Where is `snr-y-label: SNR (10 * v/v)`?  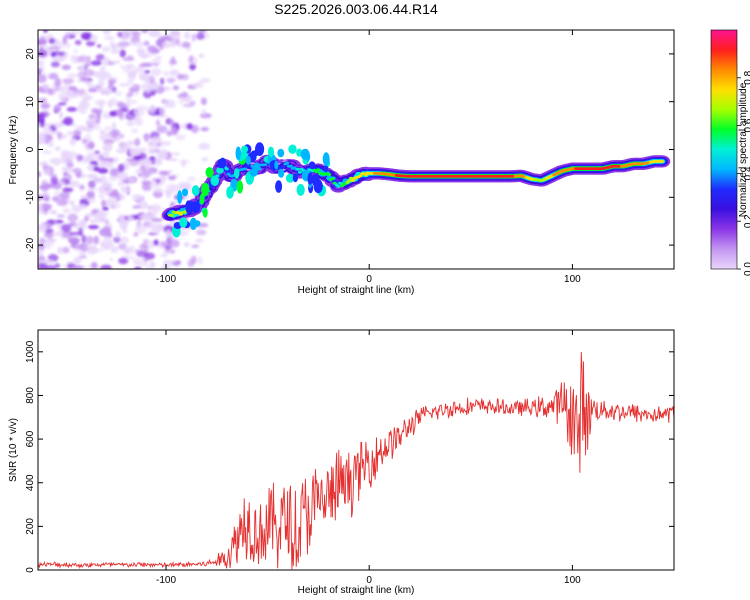
snr-y-label: SNR (10 * v/v) is located at coordinates (13, 450).